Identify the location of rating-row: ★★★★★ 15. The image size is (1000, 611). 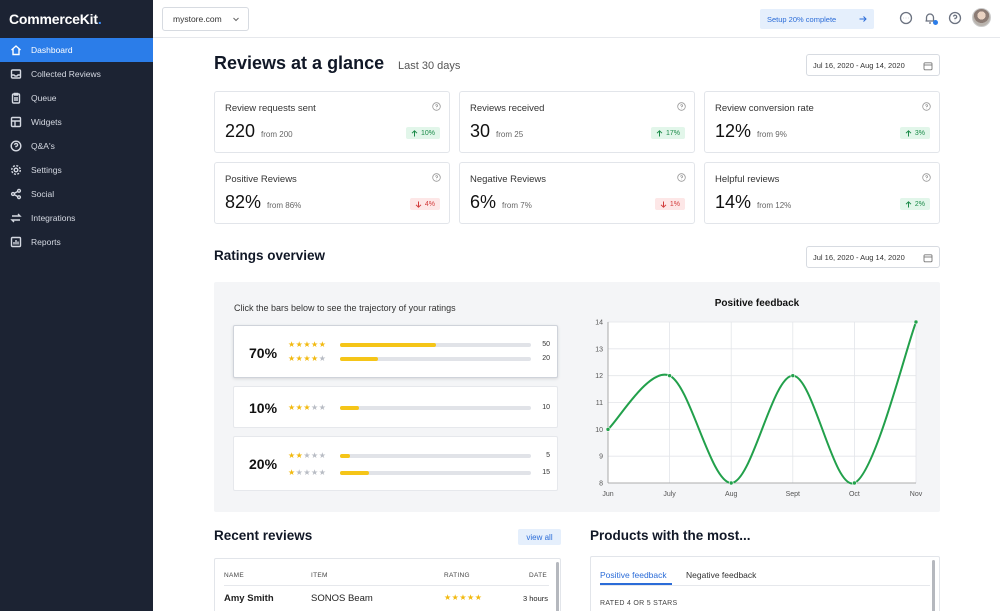
(419, 473).